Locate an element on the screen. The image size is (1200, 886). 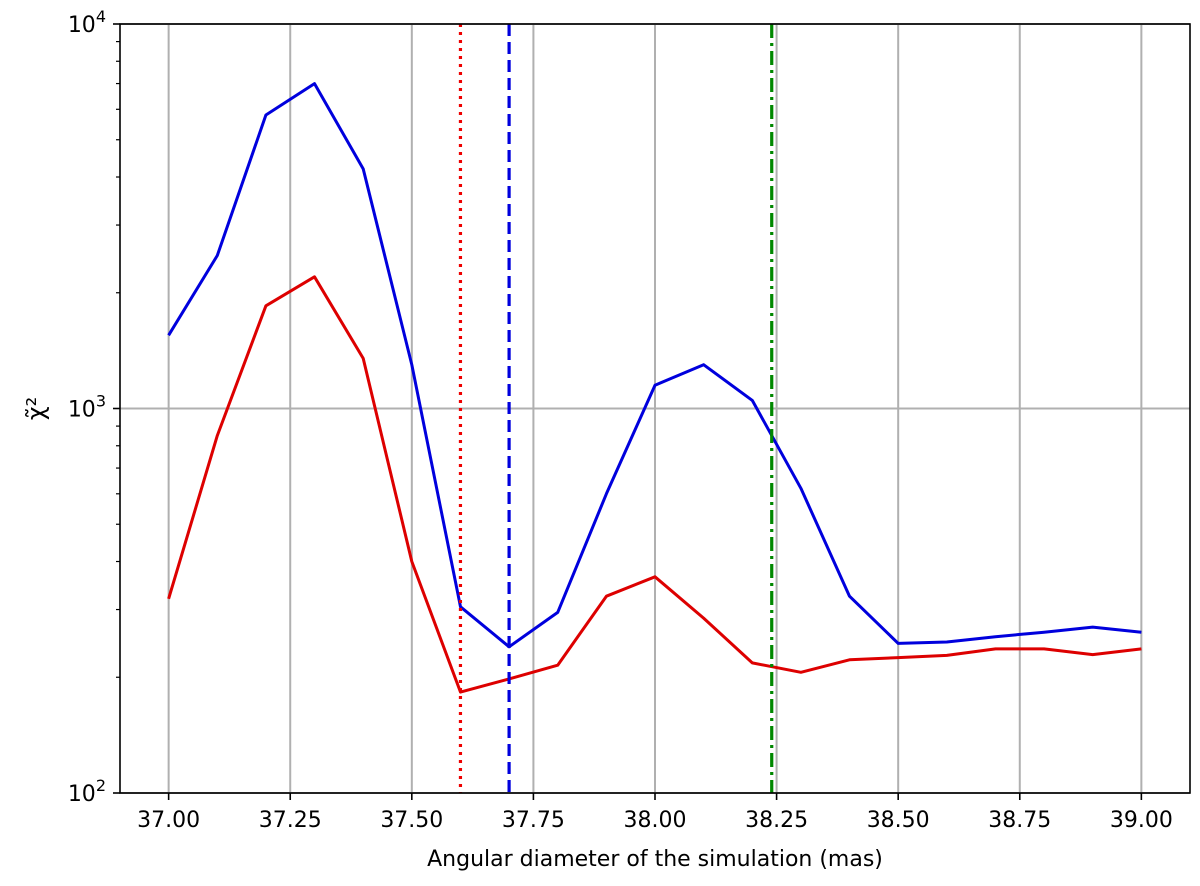
x-tick-label: 38.00 is located at coordinates (655, 820).